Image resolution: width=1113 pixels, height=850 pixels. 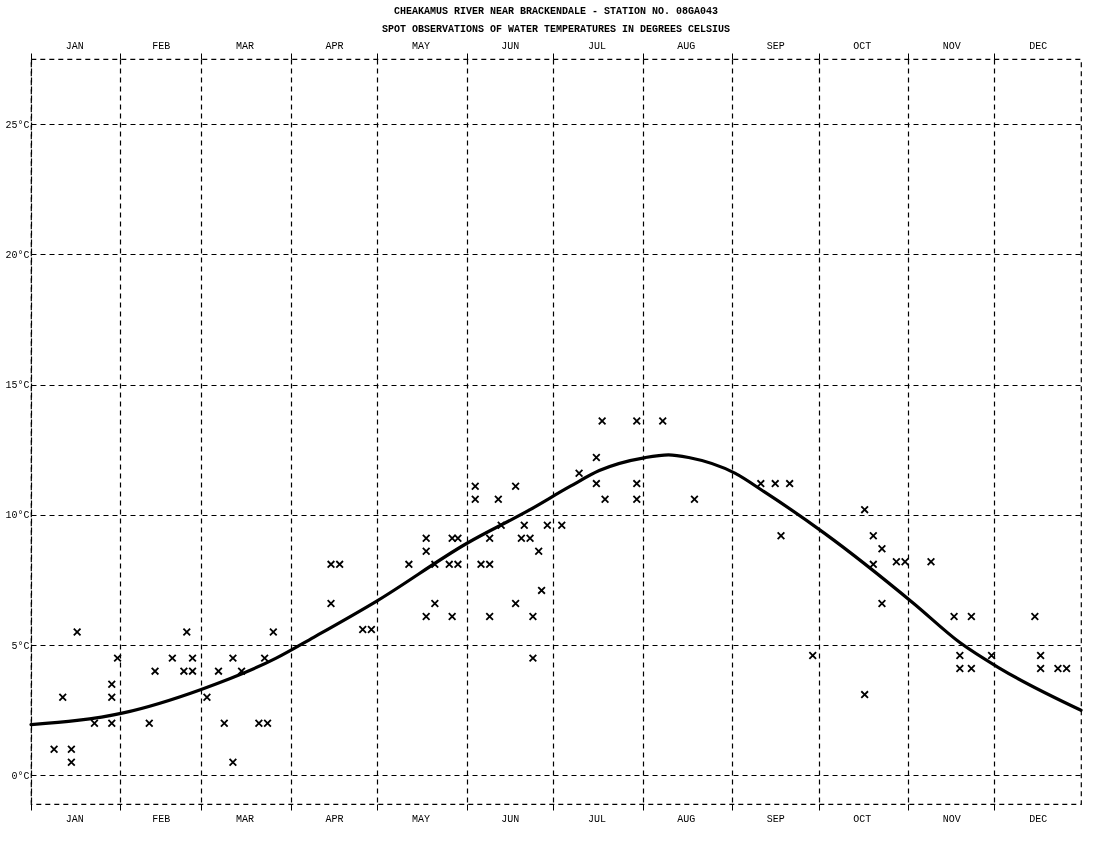 What do you see at coordinates (510, 819) in the screenshot?
I see `x2-tick-label: JUN` at bounding box center [510, 819].